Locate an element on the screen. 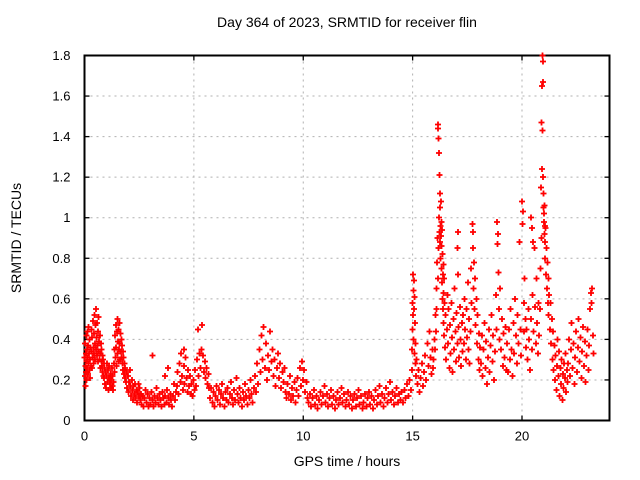 This screenshot has width=640, height=480. x-tick-label: 20 is located at coordinates (522, 436).